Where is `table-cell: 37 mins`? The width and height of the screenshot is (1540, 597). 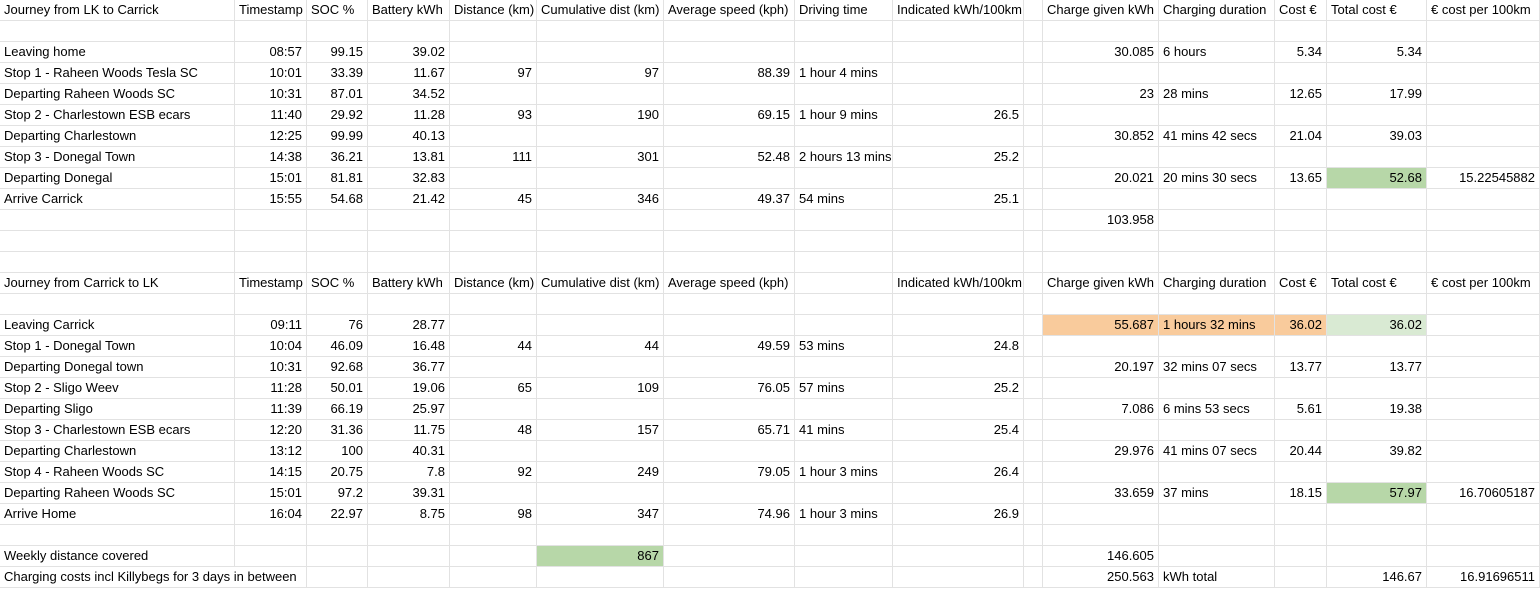 table-cell: 37 mins is located at coordinates (1217, 493).